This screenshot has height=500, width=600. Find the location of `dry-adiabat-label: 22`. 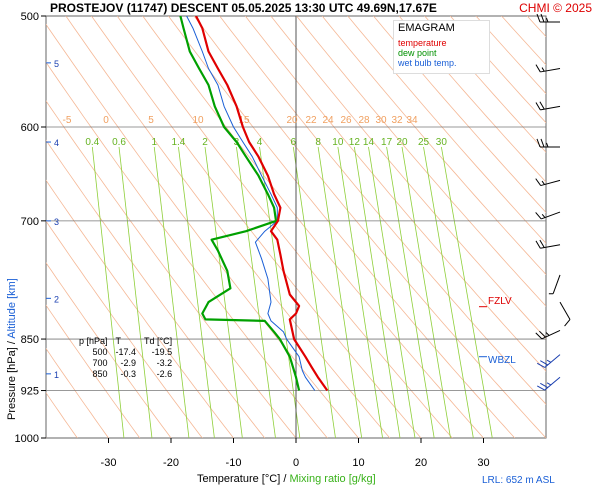

dry-adiabat-label: 22 is located at coordinates (311, 120).